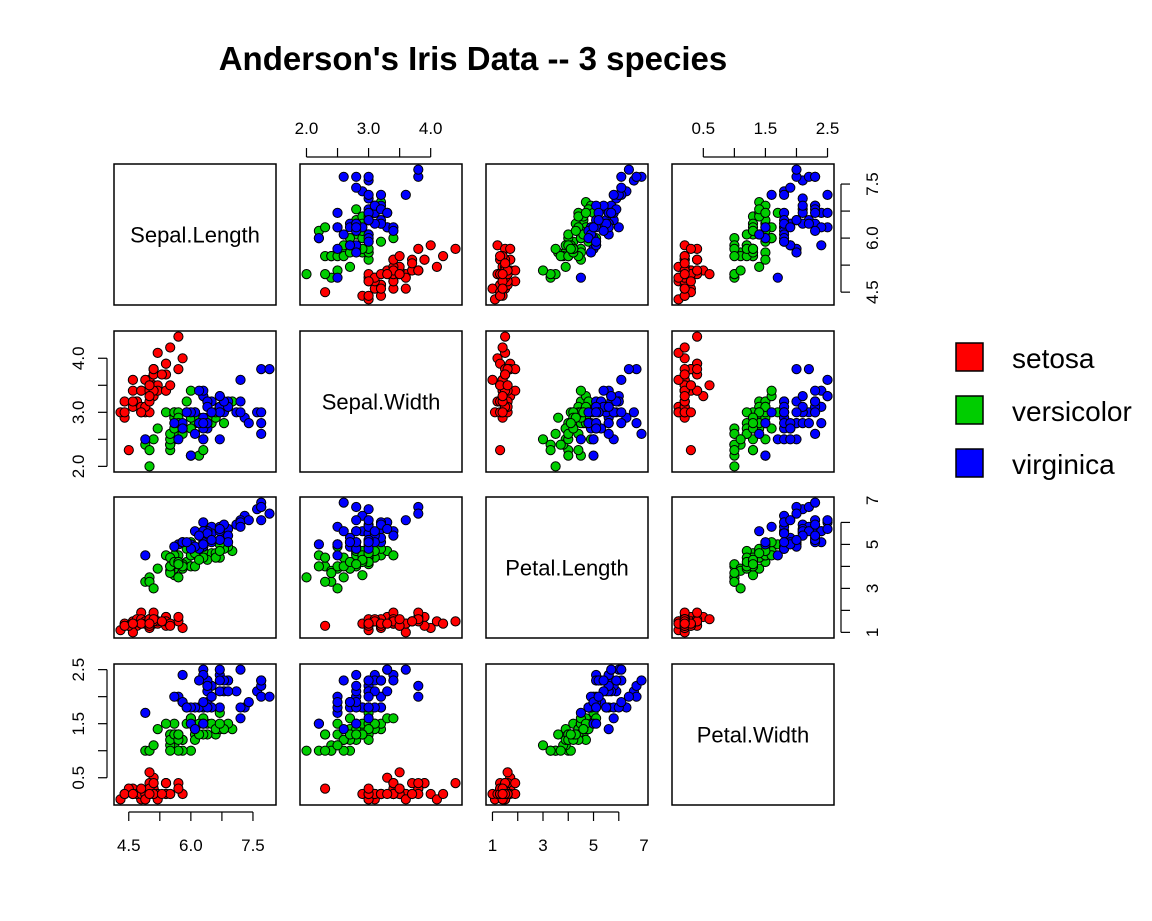 The image size is (1152, 921). I want to click on point-setosa-44-r4c1, so click(149, 772).